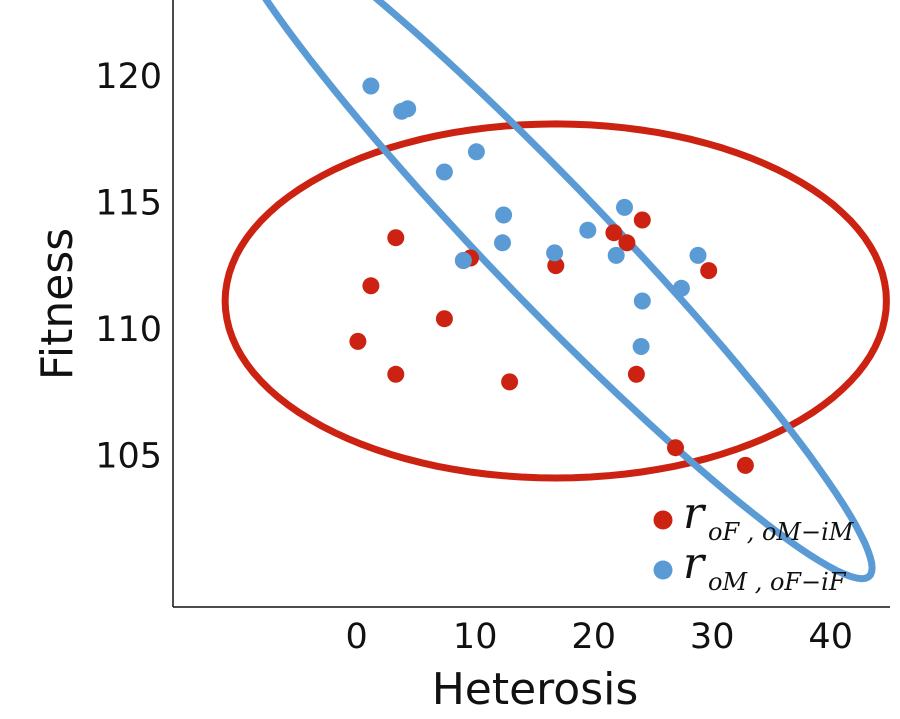 This screenshot has height=719, width=900. I want to click on y-tick-label: 115, so click(128, 203).